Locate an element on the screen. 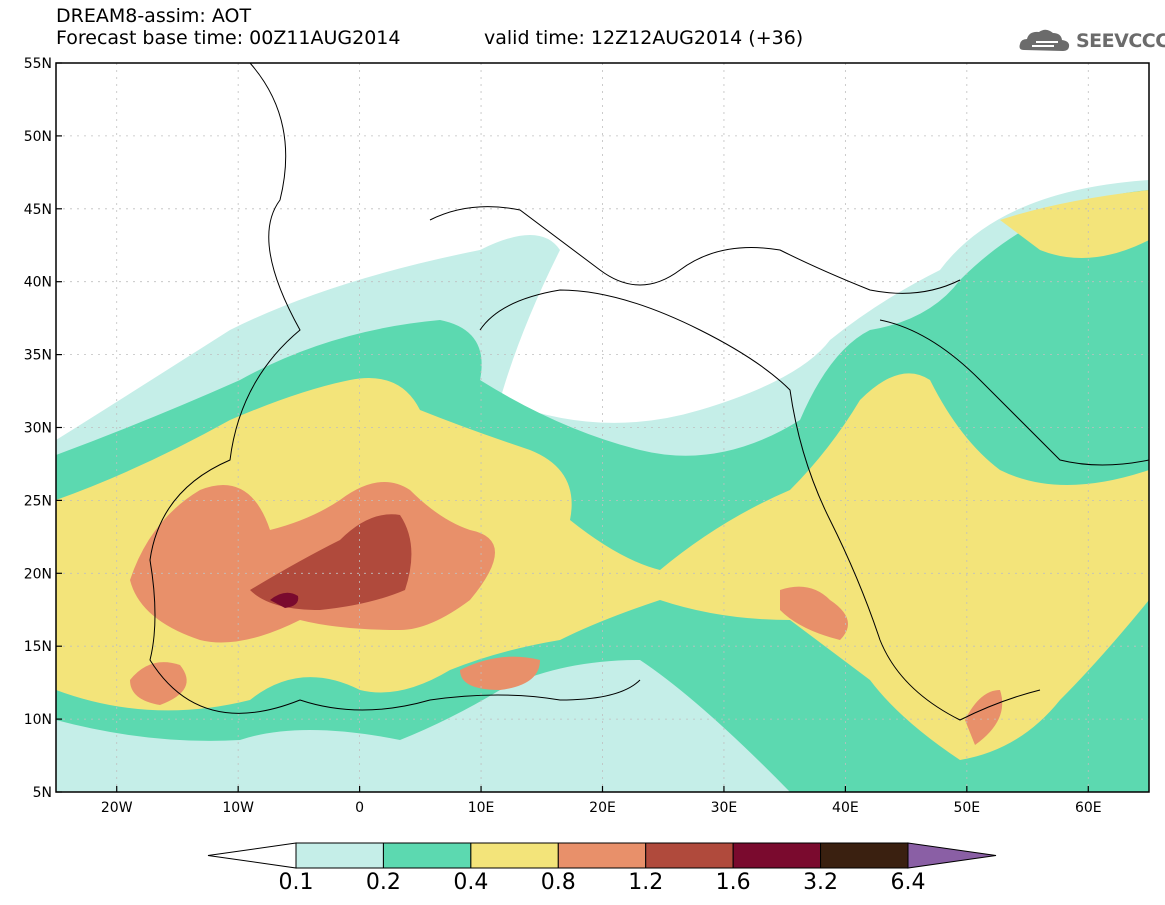 The width and height of the screenshot is (1165, 905). colorbar-level-label: 0.4 is located at coordinates (471, 882).